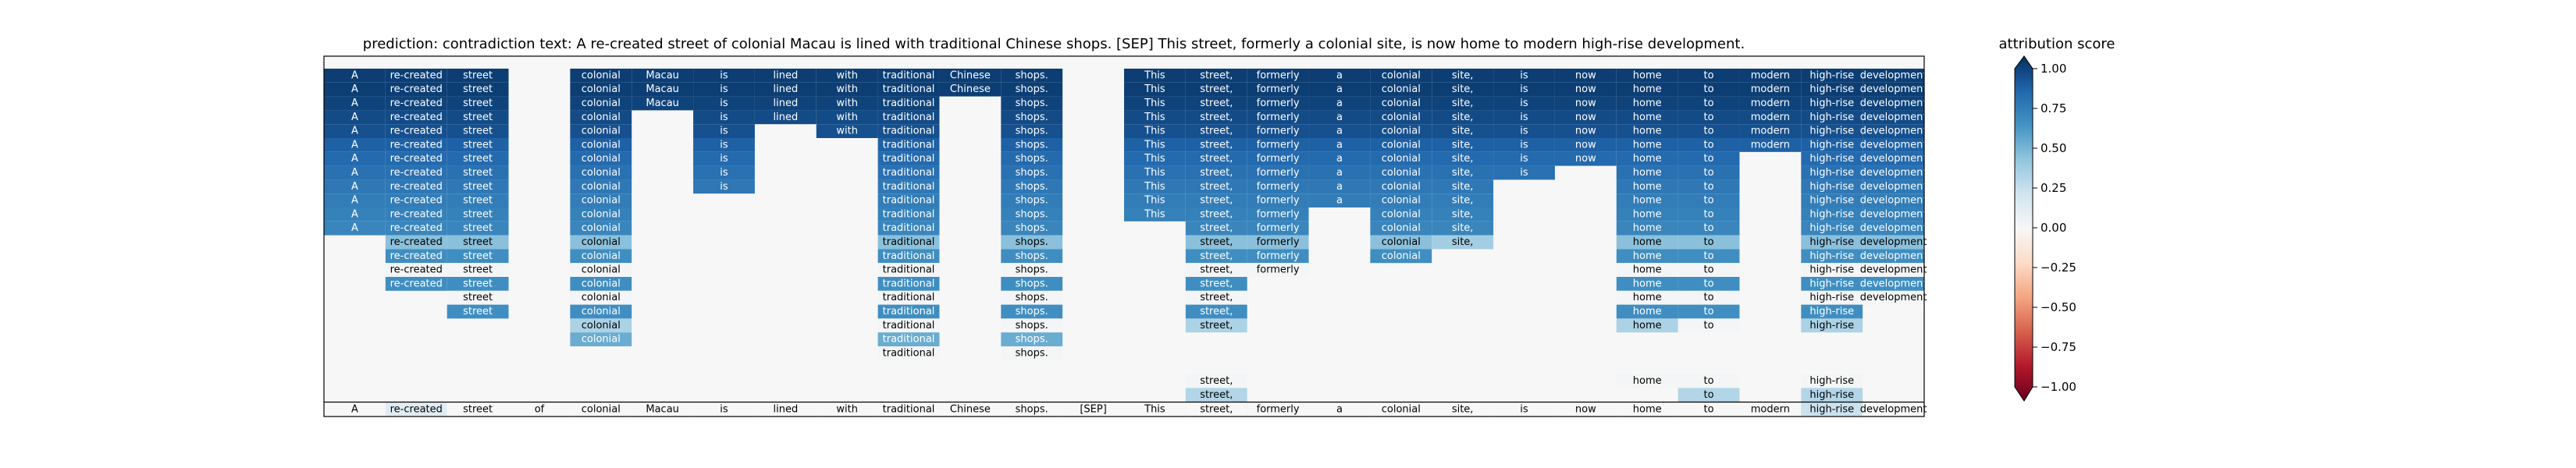 The image size is (2576, 468). What do you see at coordinates (478, 187) in the screenshot?
I see `heatmap-cell-label: street` at bounding box center [478, 187].